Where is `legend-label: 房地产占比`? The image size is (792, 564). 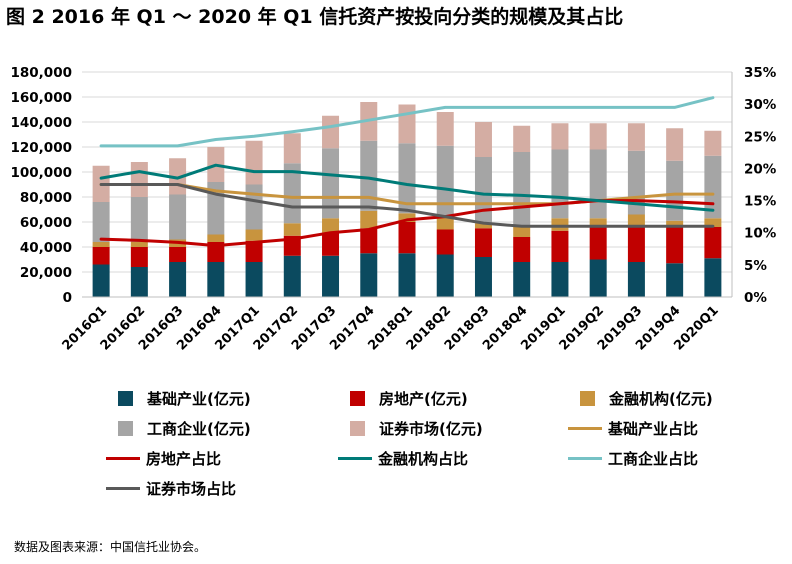
legend-label: 房地产占比 is located at coordinates (184, 459).